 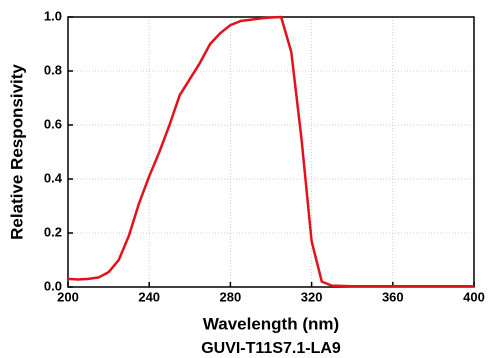 What do you see at coordinates (231, 296) in the screenshot?
I see `x-tick-label: 280` at bounding box center [231, 296].